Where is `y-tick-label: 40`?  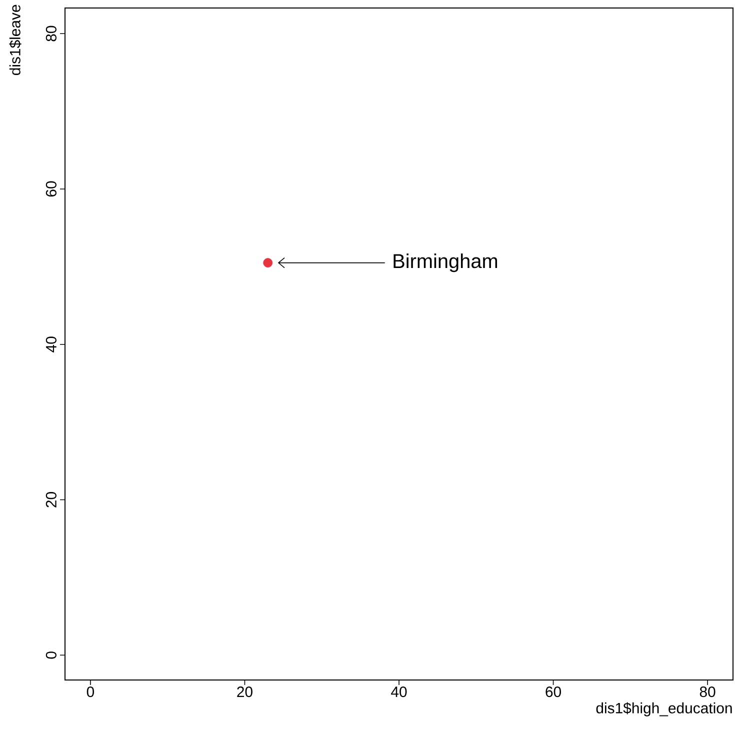
y-tick-label: 40 is located at coordinates (51, 344).